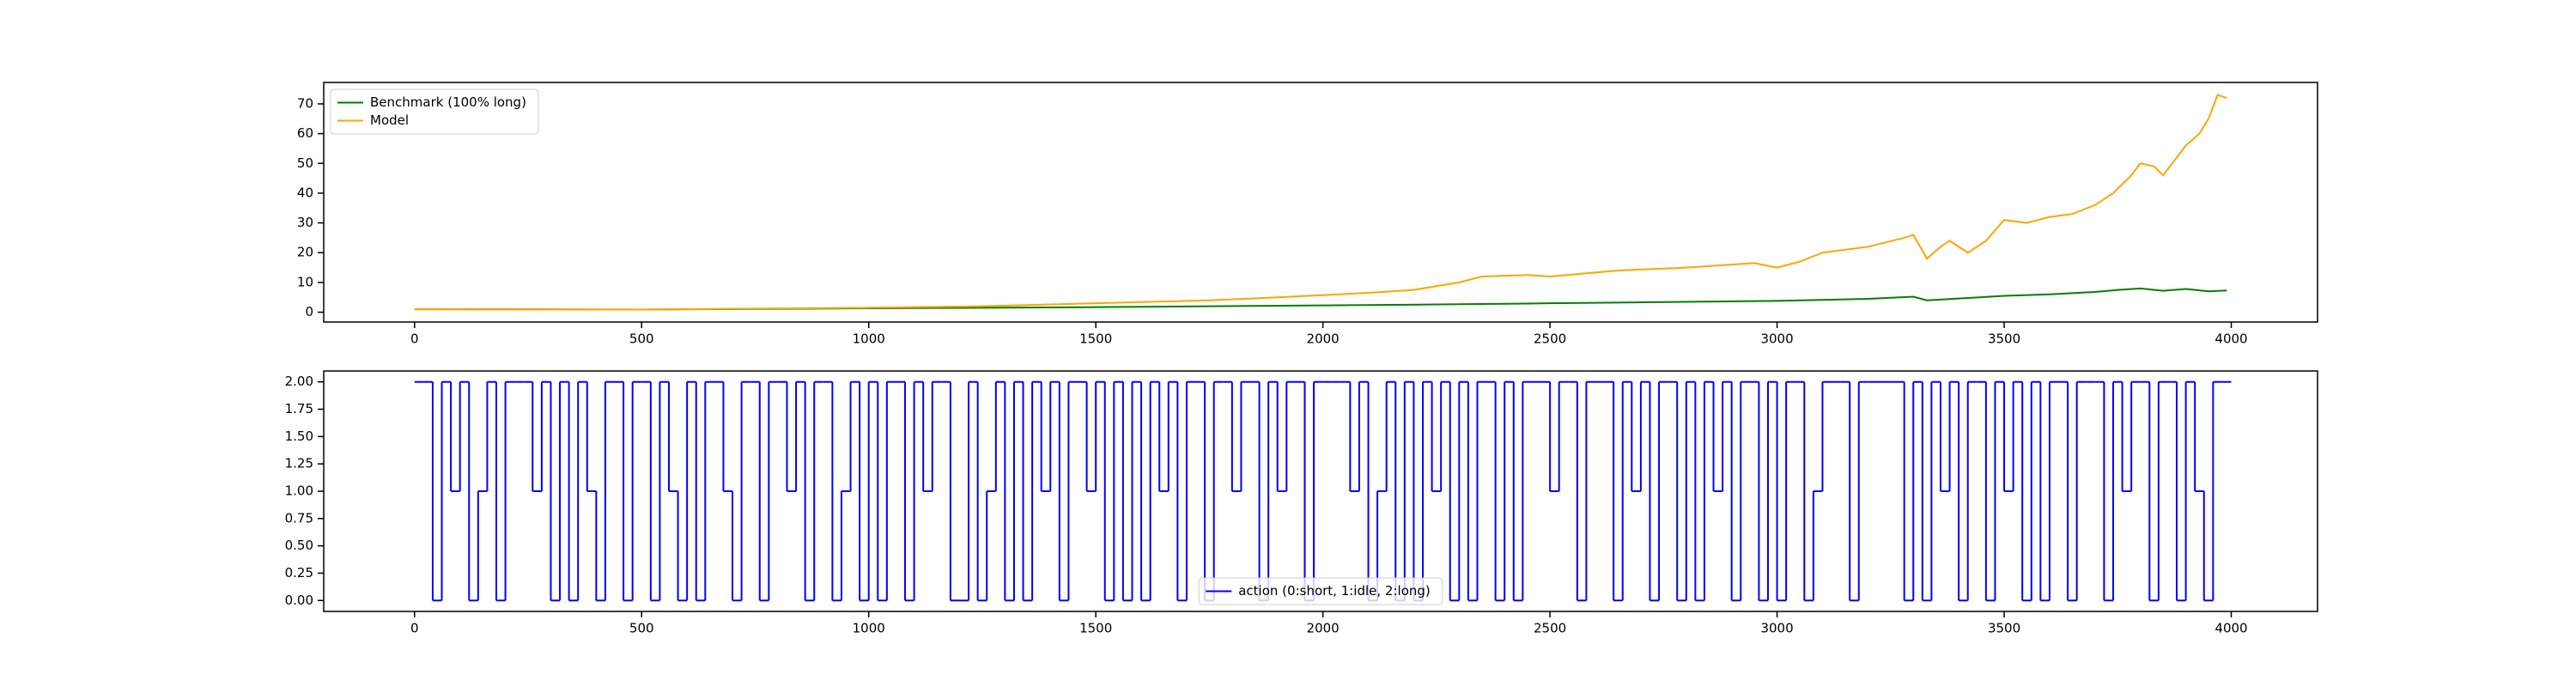 Image resolution: width=2576 pixels, height=687 pixels. Describe the element at coordinates (305, 163) in the screenshot. I see `y-tick-label: 50` at that location.